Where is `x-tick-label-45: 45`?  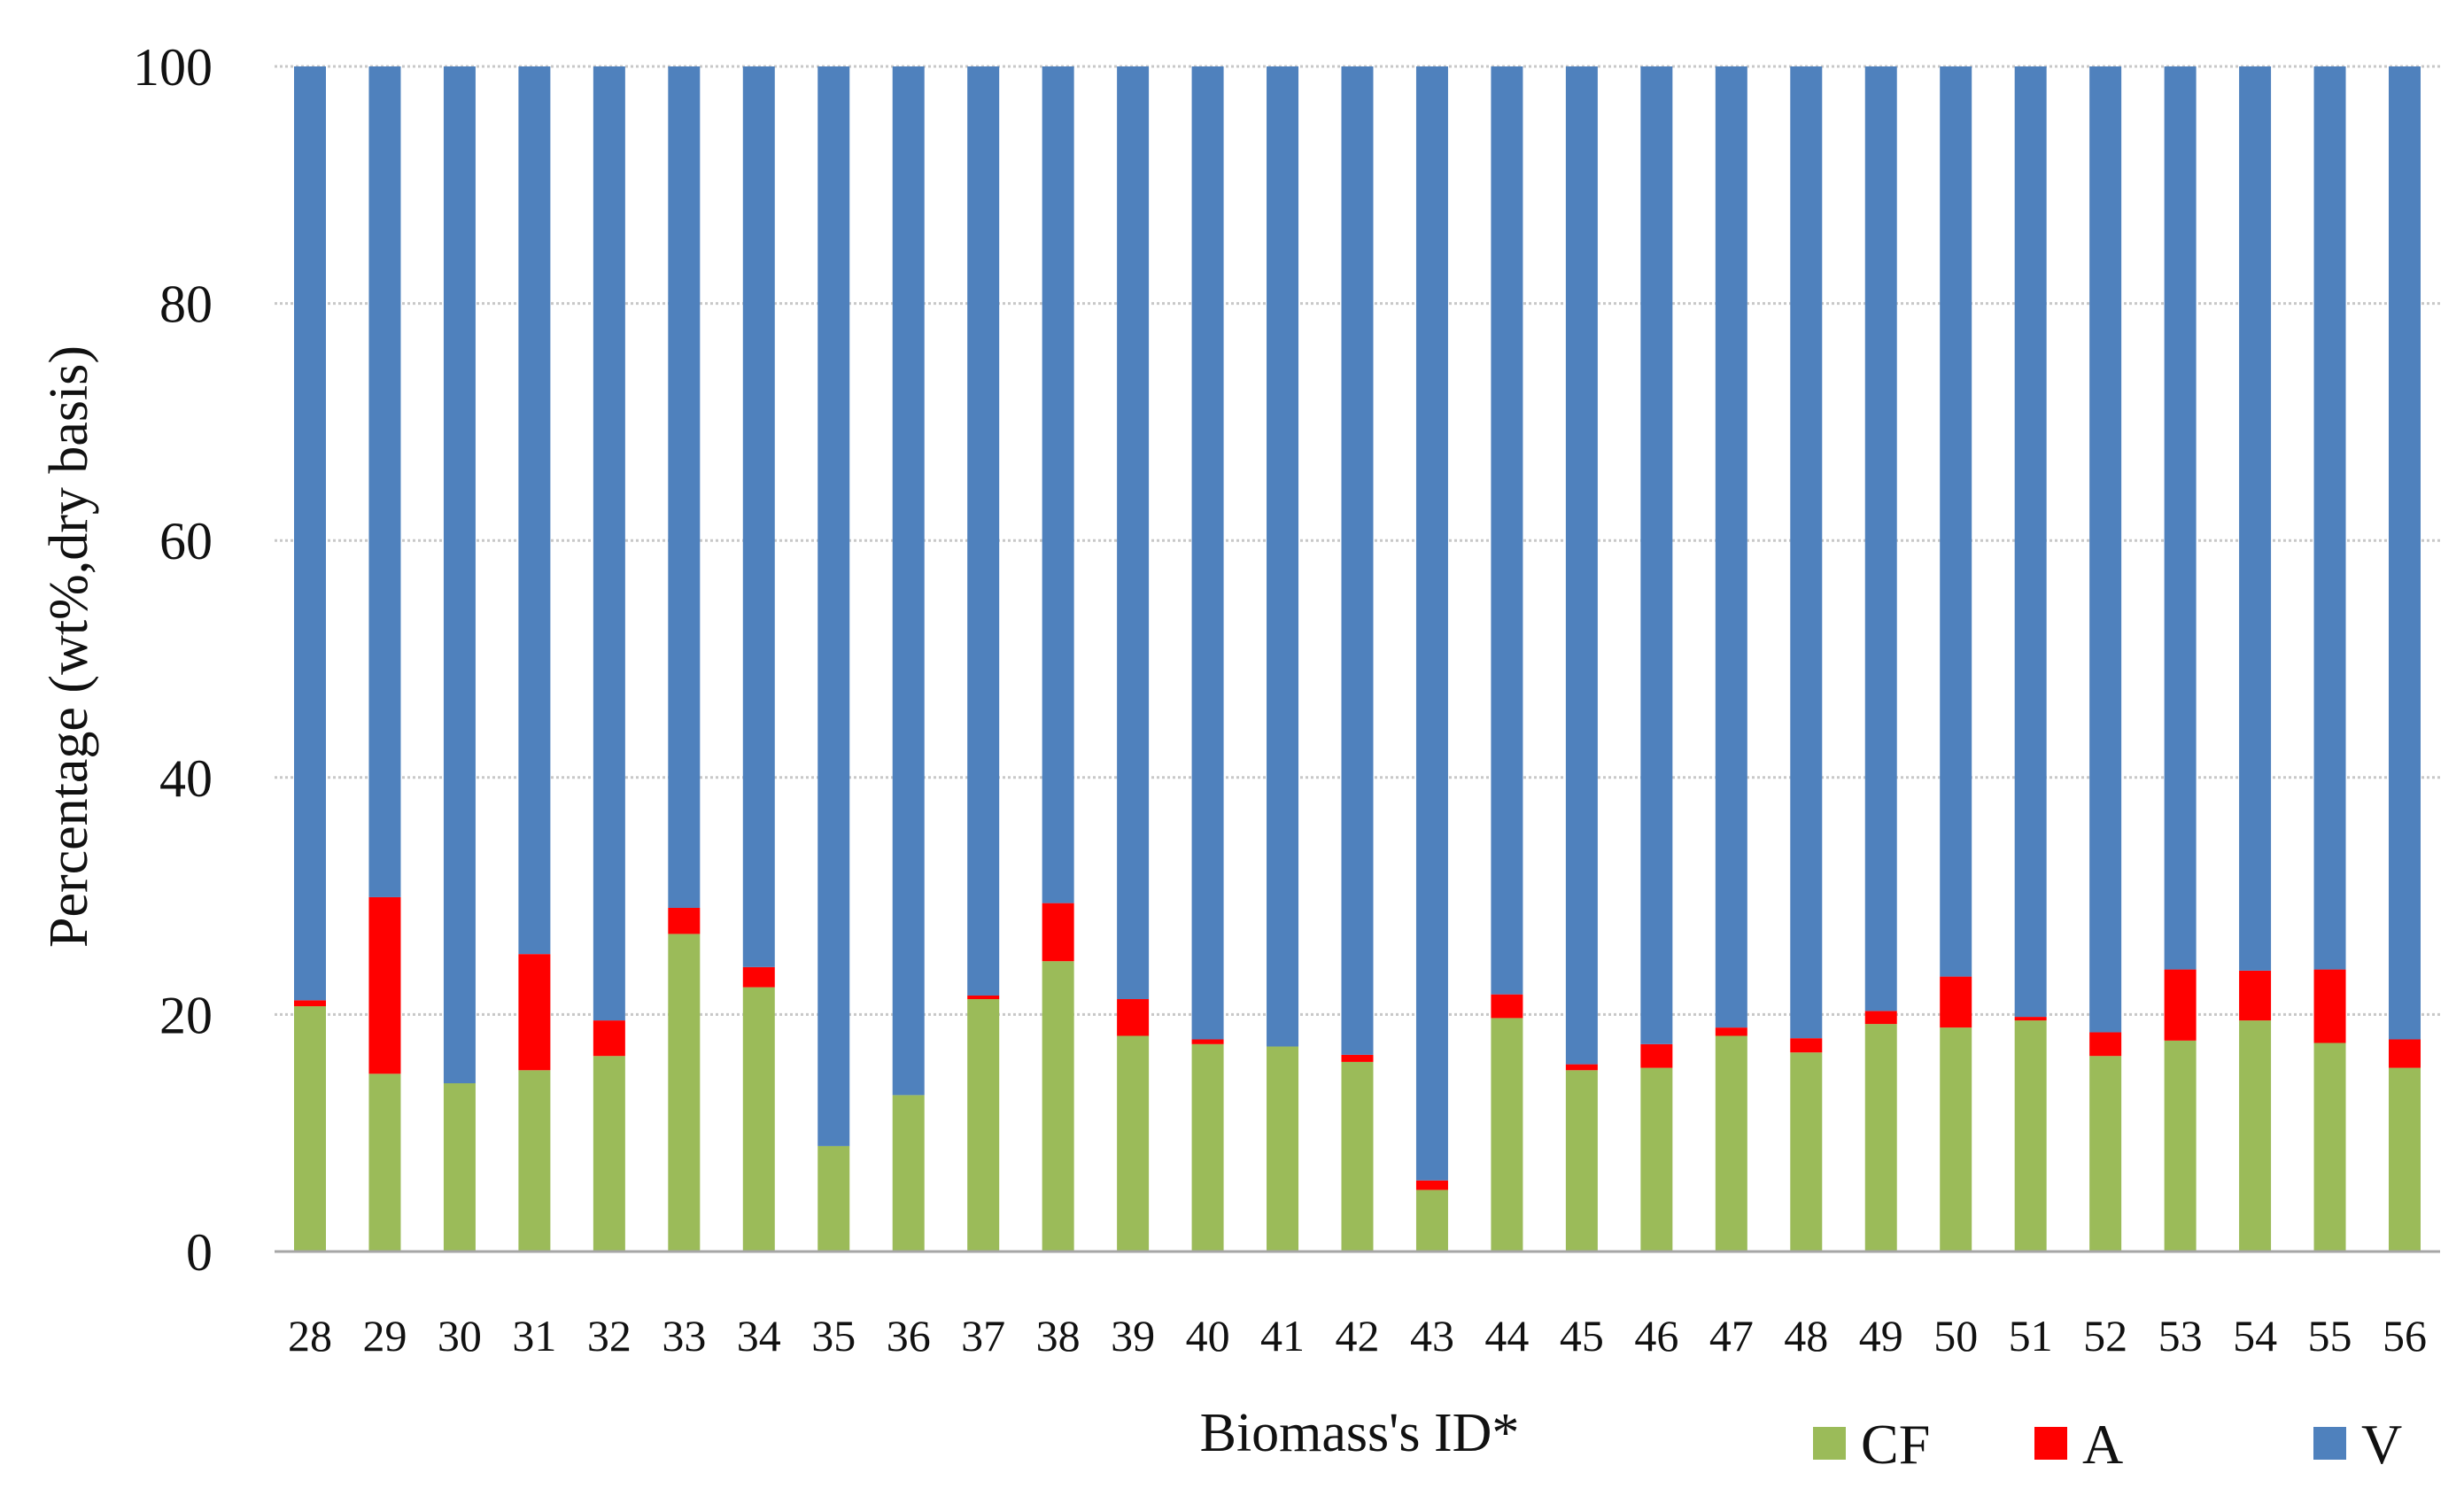 x-tick-label-45: 45 is located at coordinates (1582, 1335).